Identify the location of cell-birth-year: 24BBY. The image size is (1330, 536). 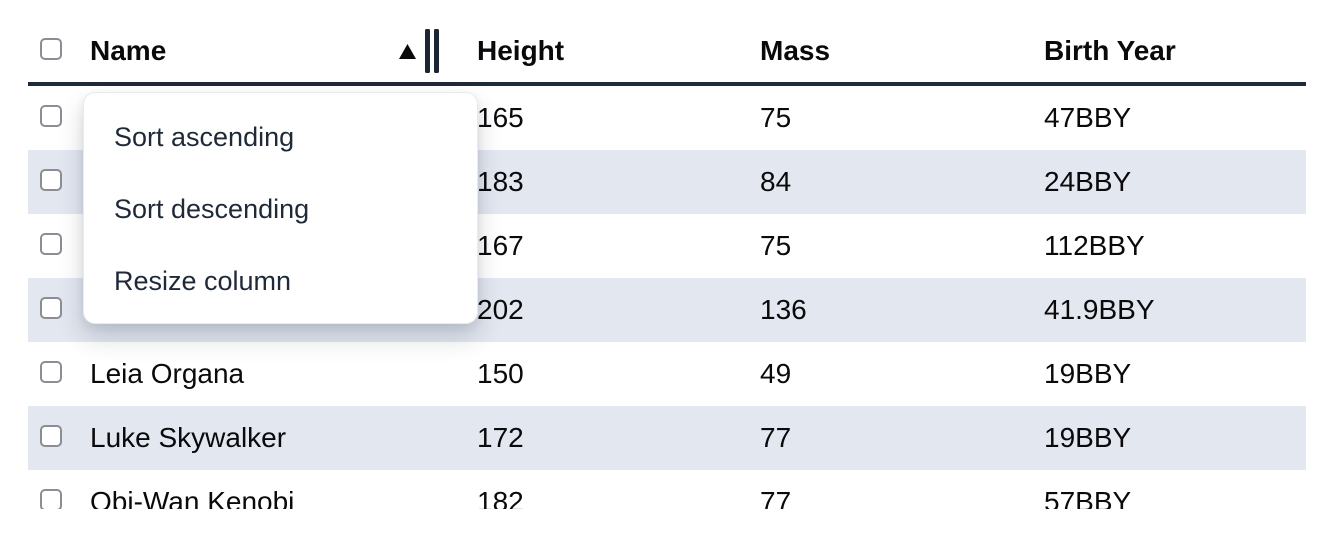
(1088, 181).